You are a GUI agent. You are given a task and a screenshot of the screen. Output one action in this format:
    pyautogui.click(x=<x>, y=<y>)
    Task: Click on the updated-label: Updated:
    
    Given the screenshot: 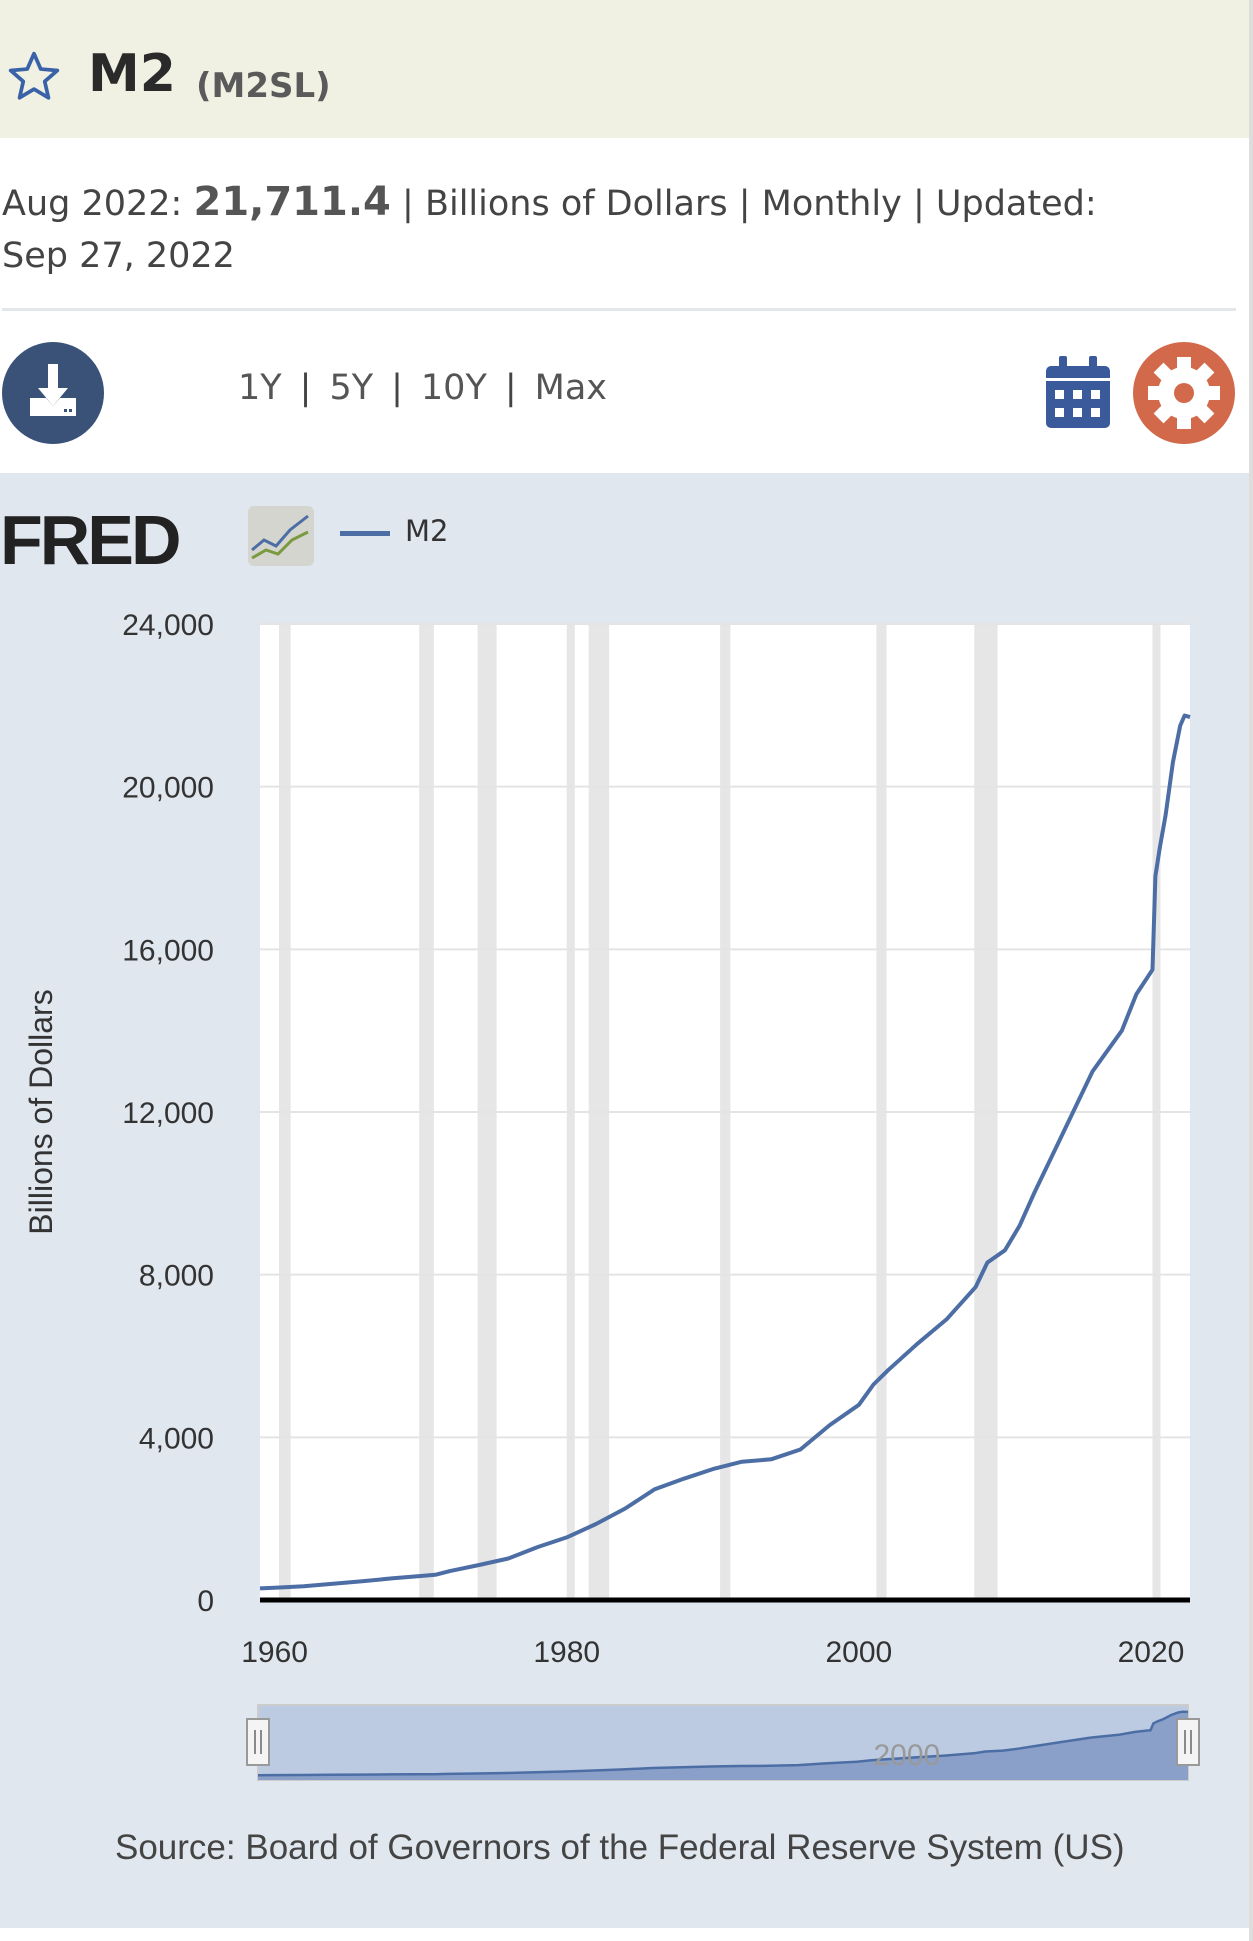 What is the action you would take?
    pyautogui.click(x=1016, y=204)
    